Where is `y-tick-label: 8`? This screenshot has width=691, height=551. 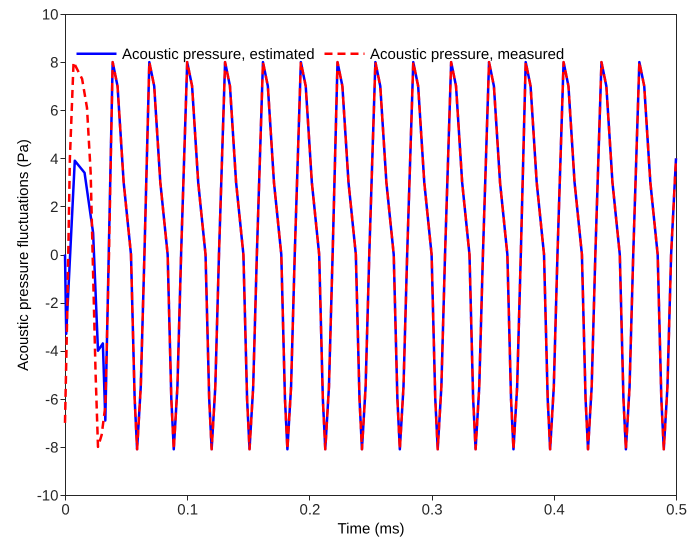 y-tick-label: 8 is located at coordinates (54, 63).